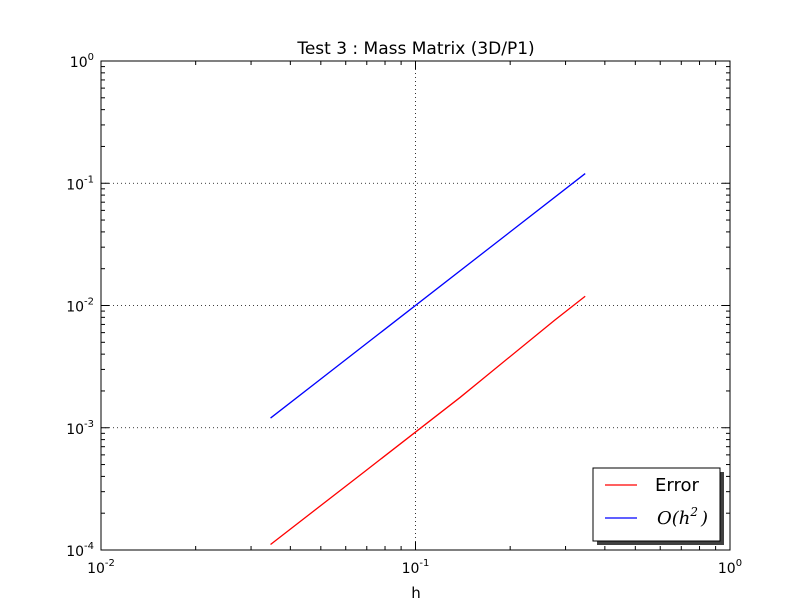 The image size is (812, 612). I want to click on legend-label-oh2-main: O(h, so click(673, 518).